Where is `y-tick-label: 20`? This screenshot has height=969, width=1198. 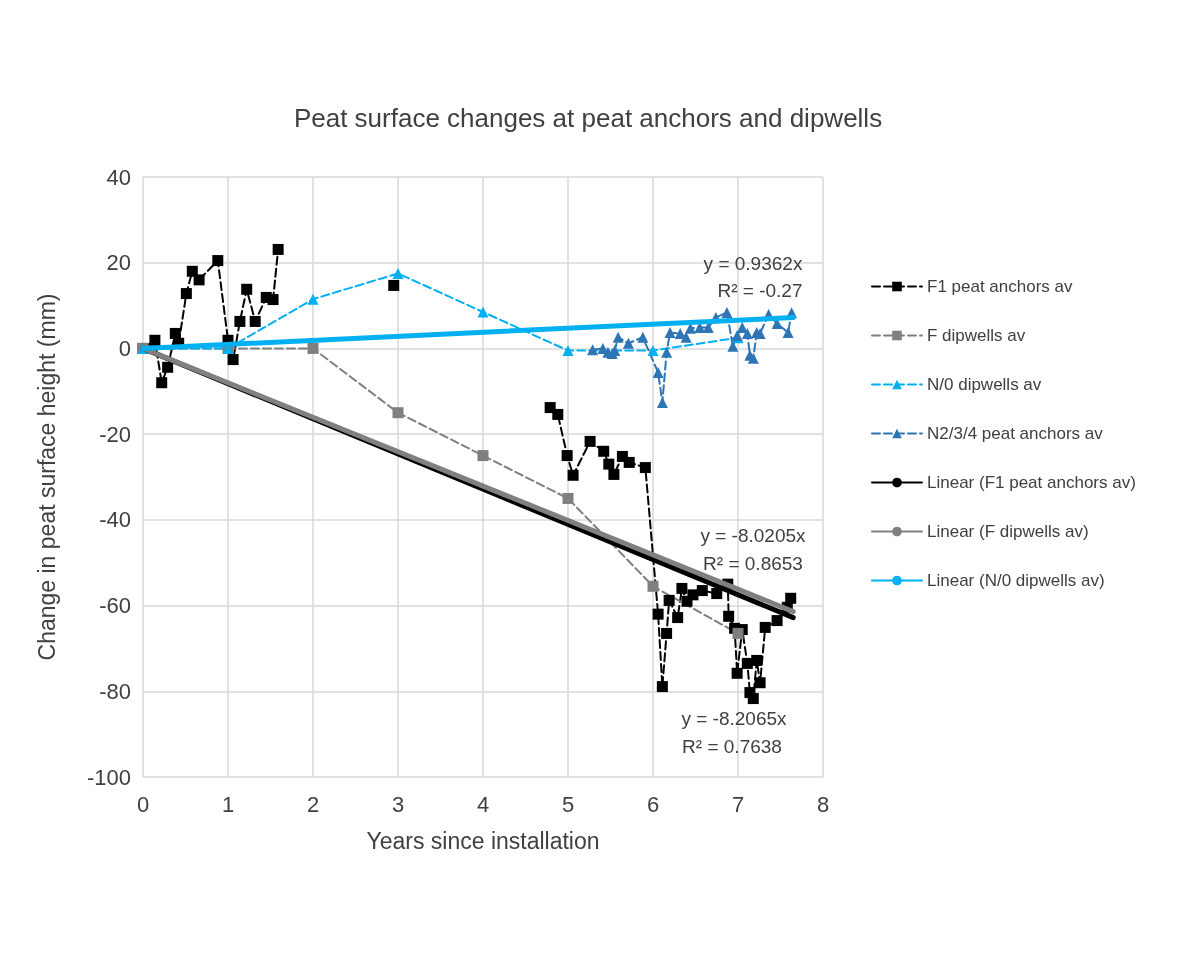 y-tick-label: 20 is located at coordinates (118, 263).